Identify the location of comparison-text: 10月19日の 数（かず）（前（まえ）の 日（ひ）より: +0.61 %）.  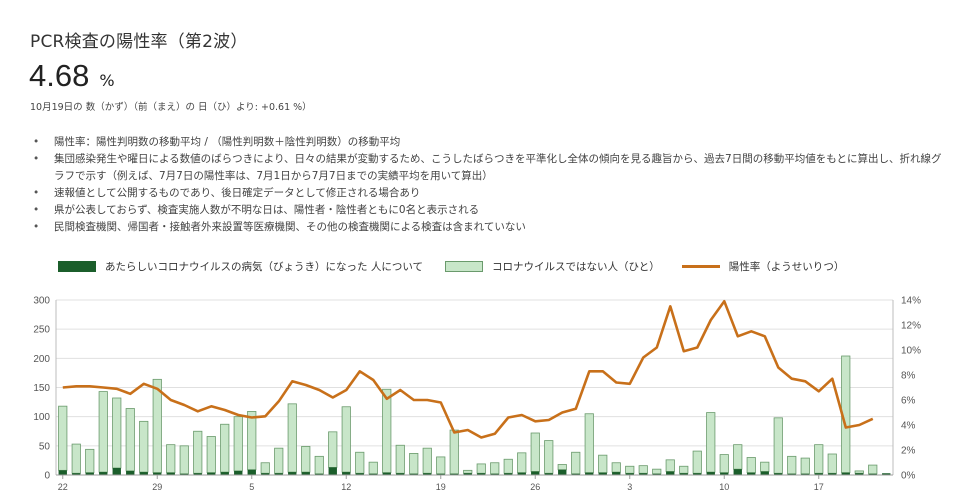
(171, 107).